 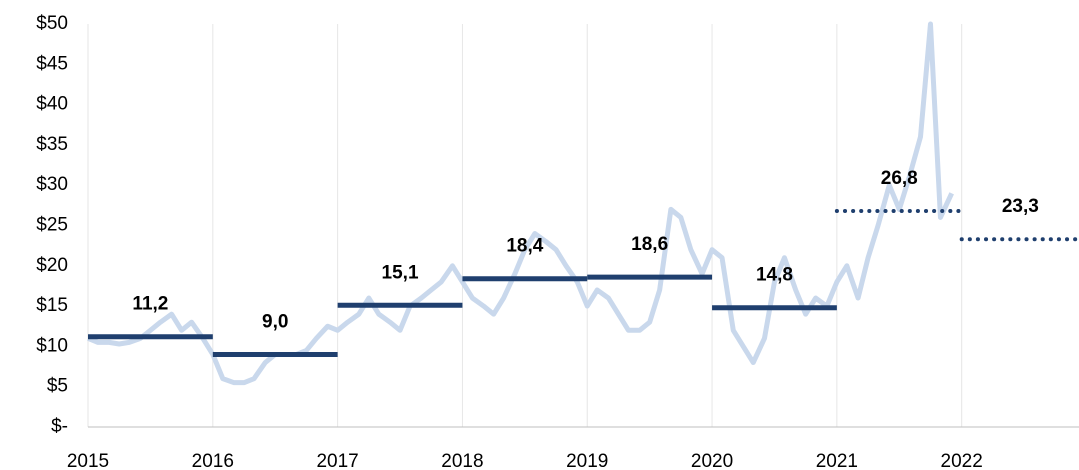 I want to click on value-label: 9,0, so click(x=275, y=321).